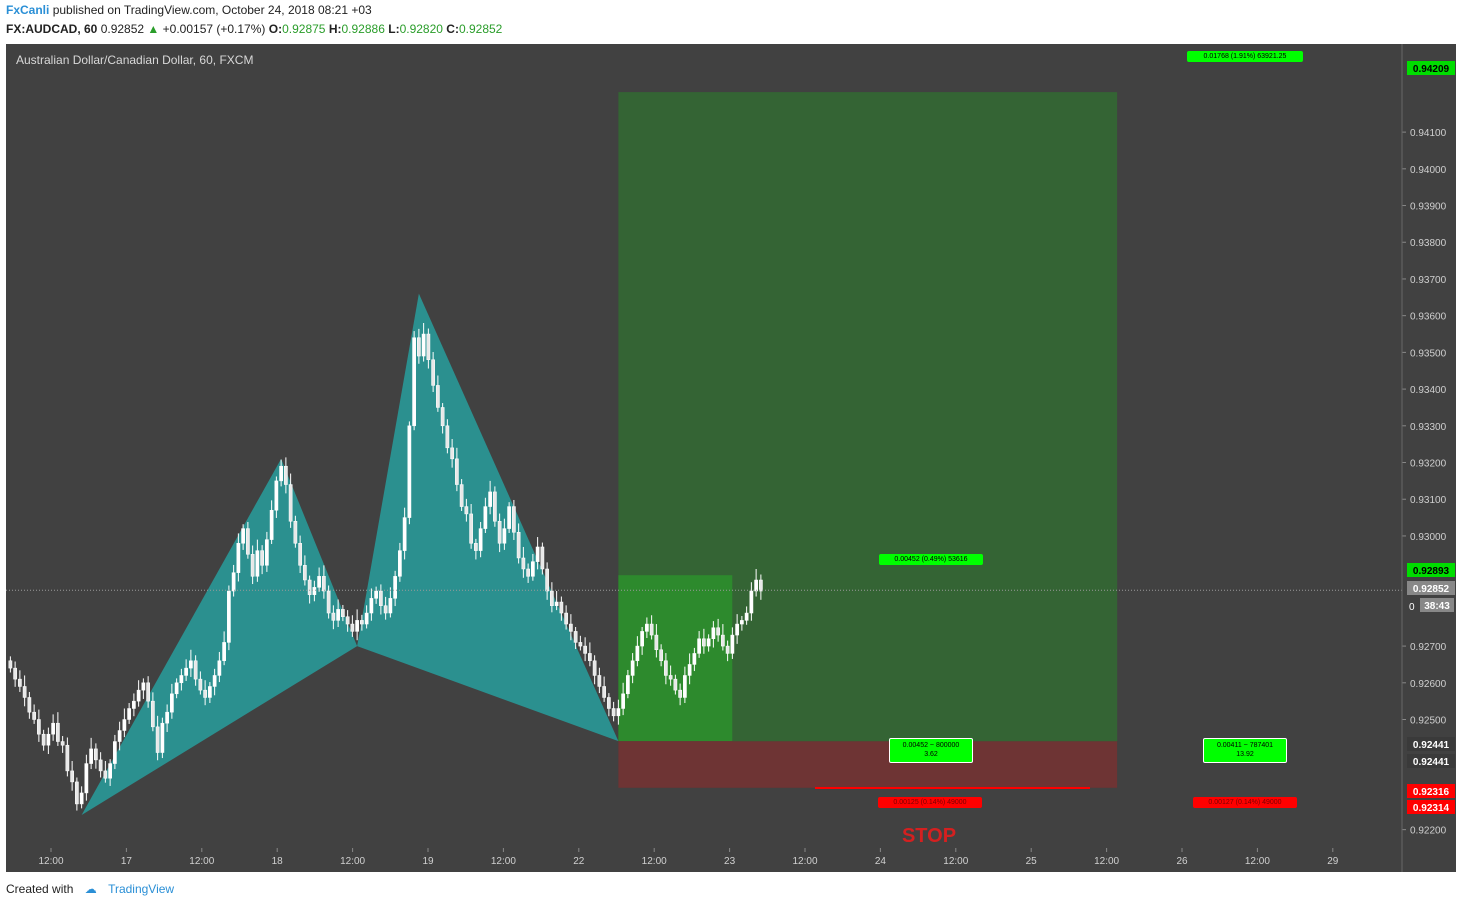  I want to click on stop-1-label: 0.00125 (0.14%) 49000, so click(930, 802).